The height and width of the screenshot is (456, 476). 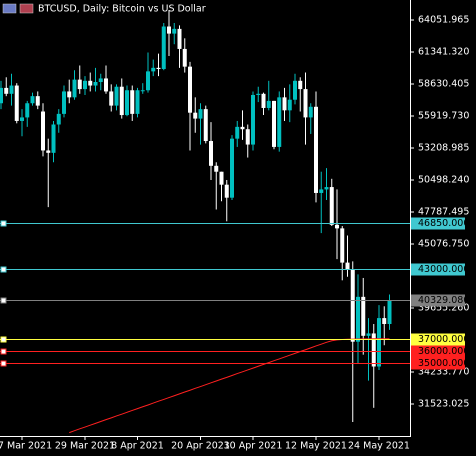 I want to click on price-tag-label: 36000.000, so click(x=443, y=351).